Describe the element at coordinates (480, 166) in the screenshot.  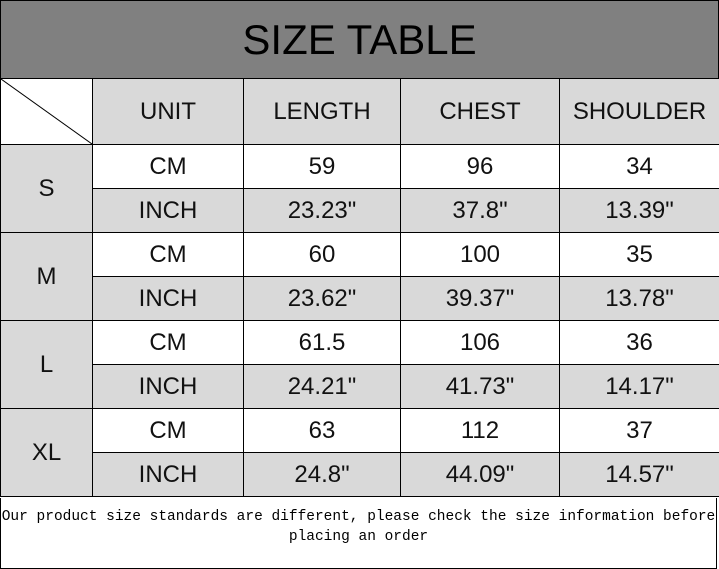
I see `value-cell: 96` at that location.